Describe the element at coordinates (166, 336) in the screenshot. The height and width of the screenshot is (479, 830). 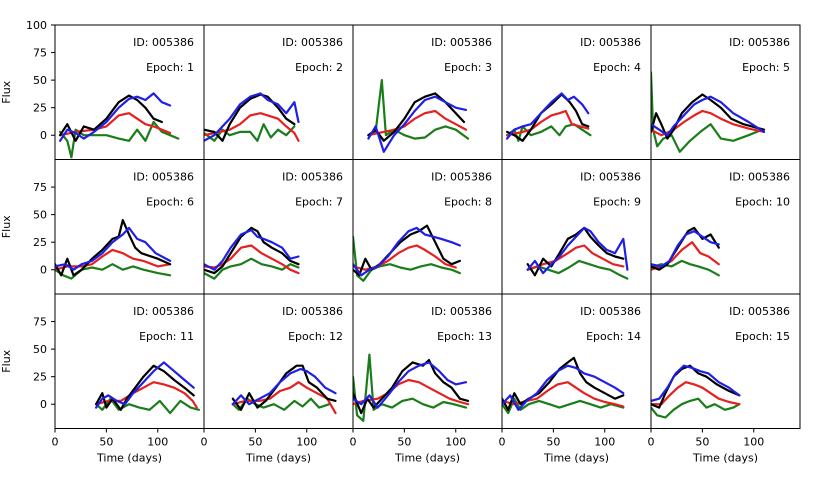
I see `epoch-annotation: Epoch: 11` at that location.